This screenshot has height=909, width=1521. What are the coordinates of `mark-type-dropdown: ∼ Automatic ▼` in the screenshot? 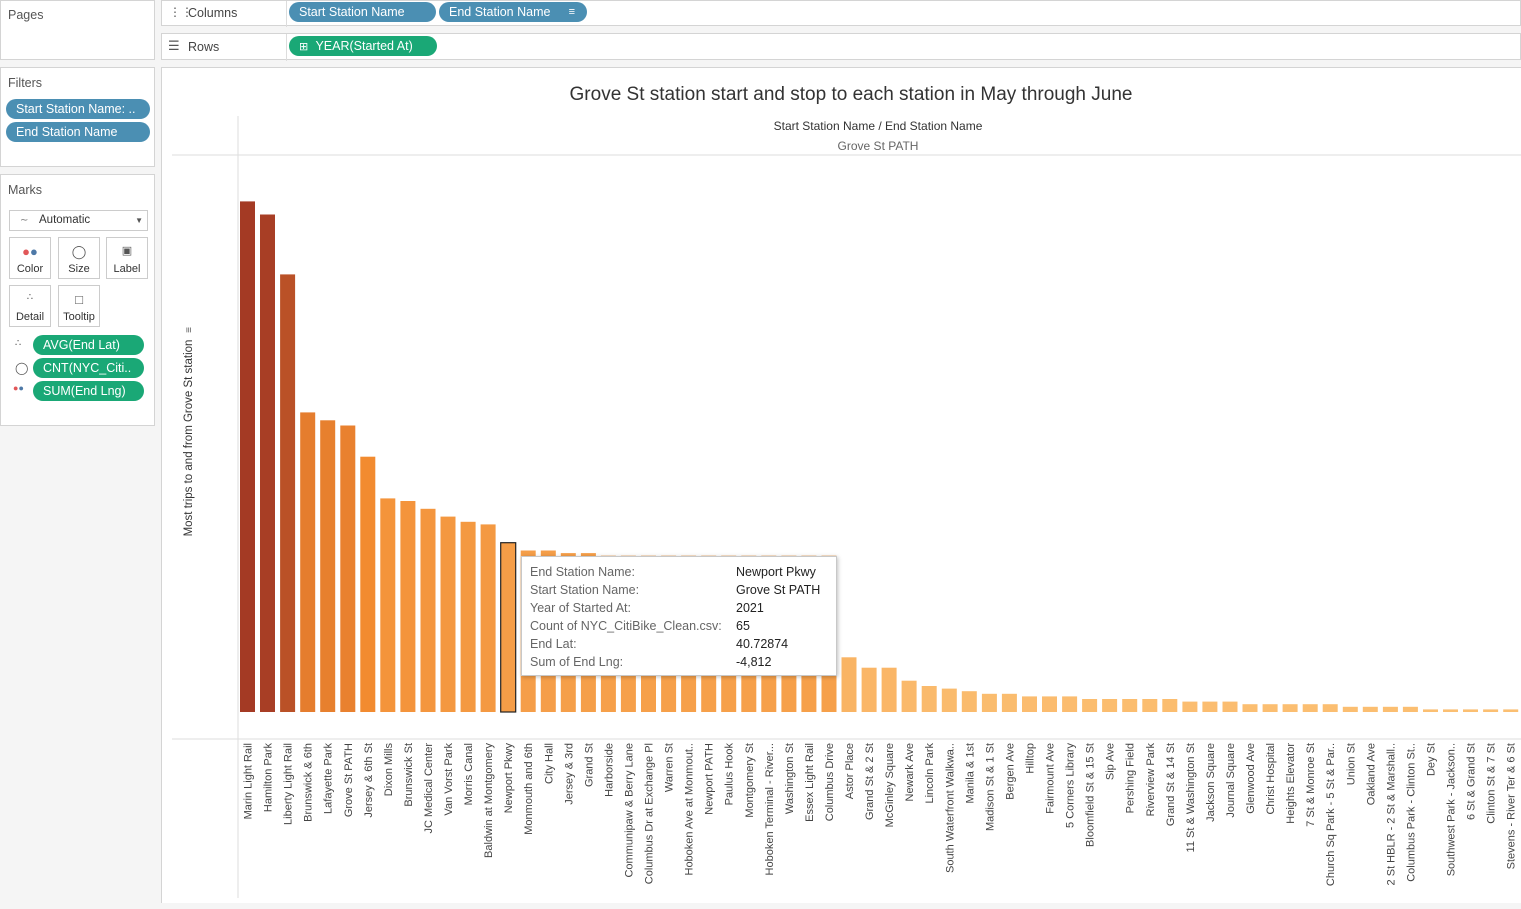 It's located at (78, 220).